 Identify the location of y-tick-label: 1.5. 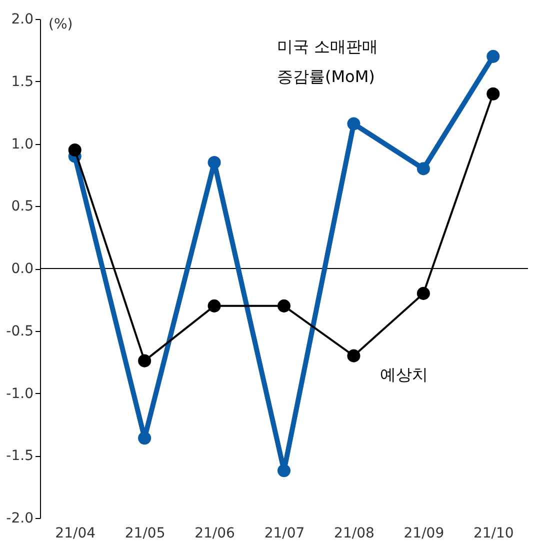
(22, 82).